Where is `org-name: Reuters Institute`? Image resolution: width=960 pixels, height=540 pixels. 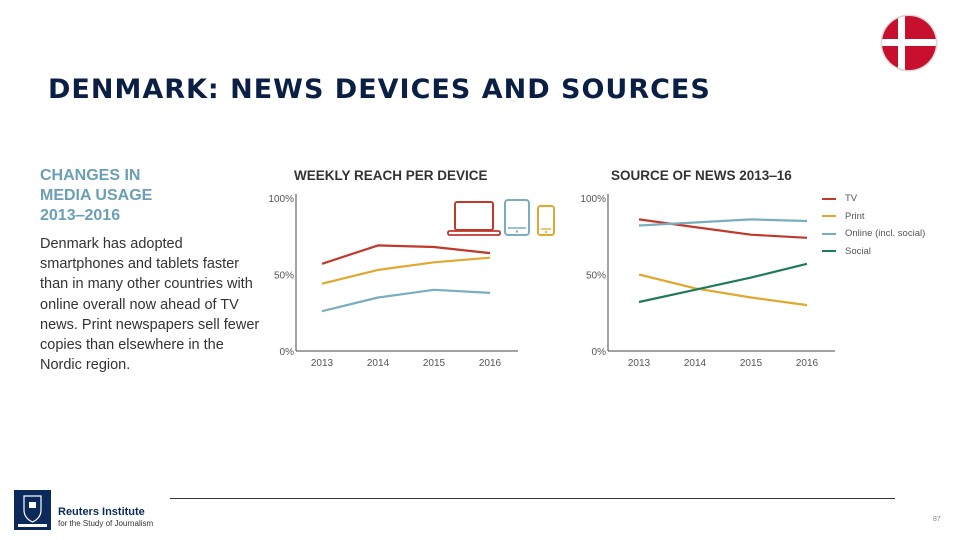
org-name: Reuters Institute is located at coordinates (101, 512).